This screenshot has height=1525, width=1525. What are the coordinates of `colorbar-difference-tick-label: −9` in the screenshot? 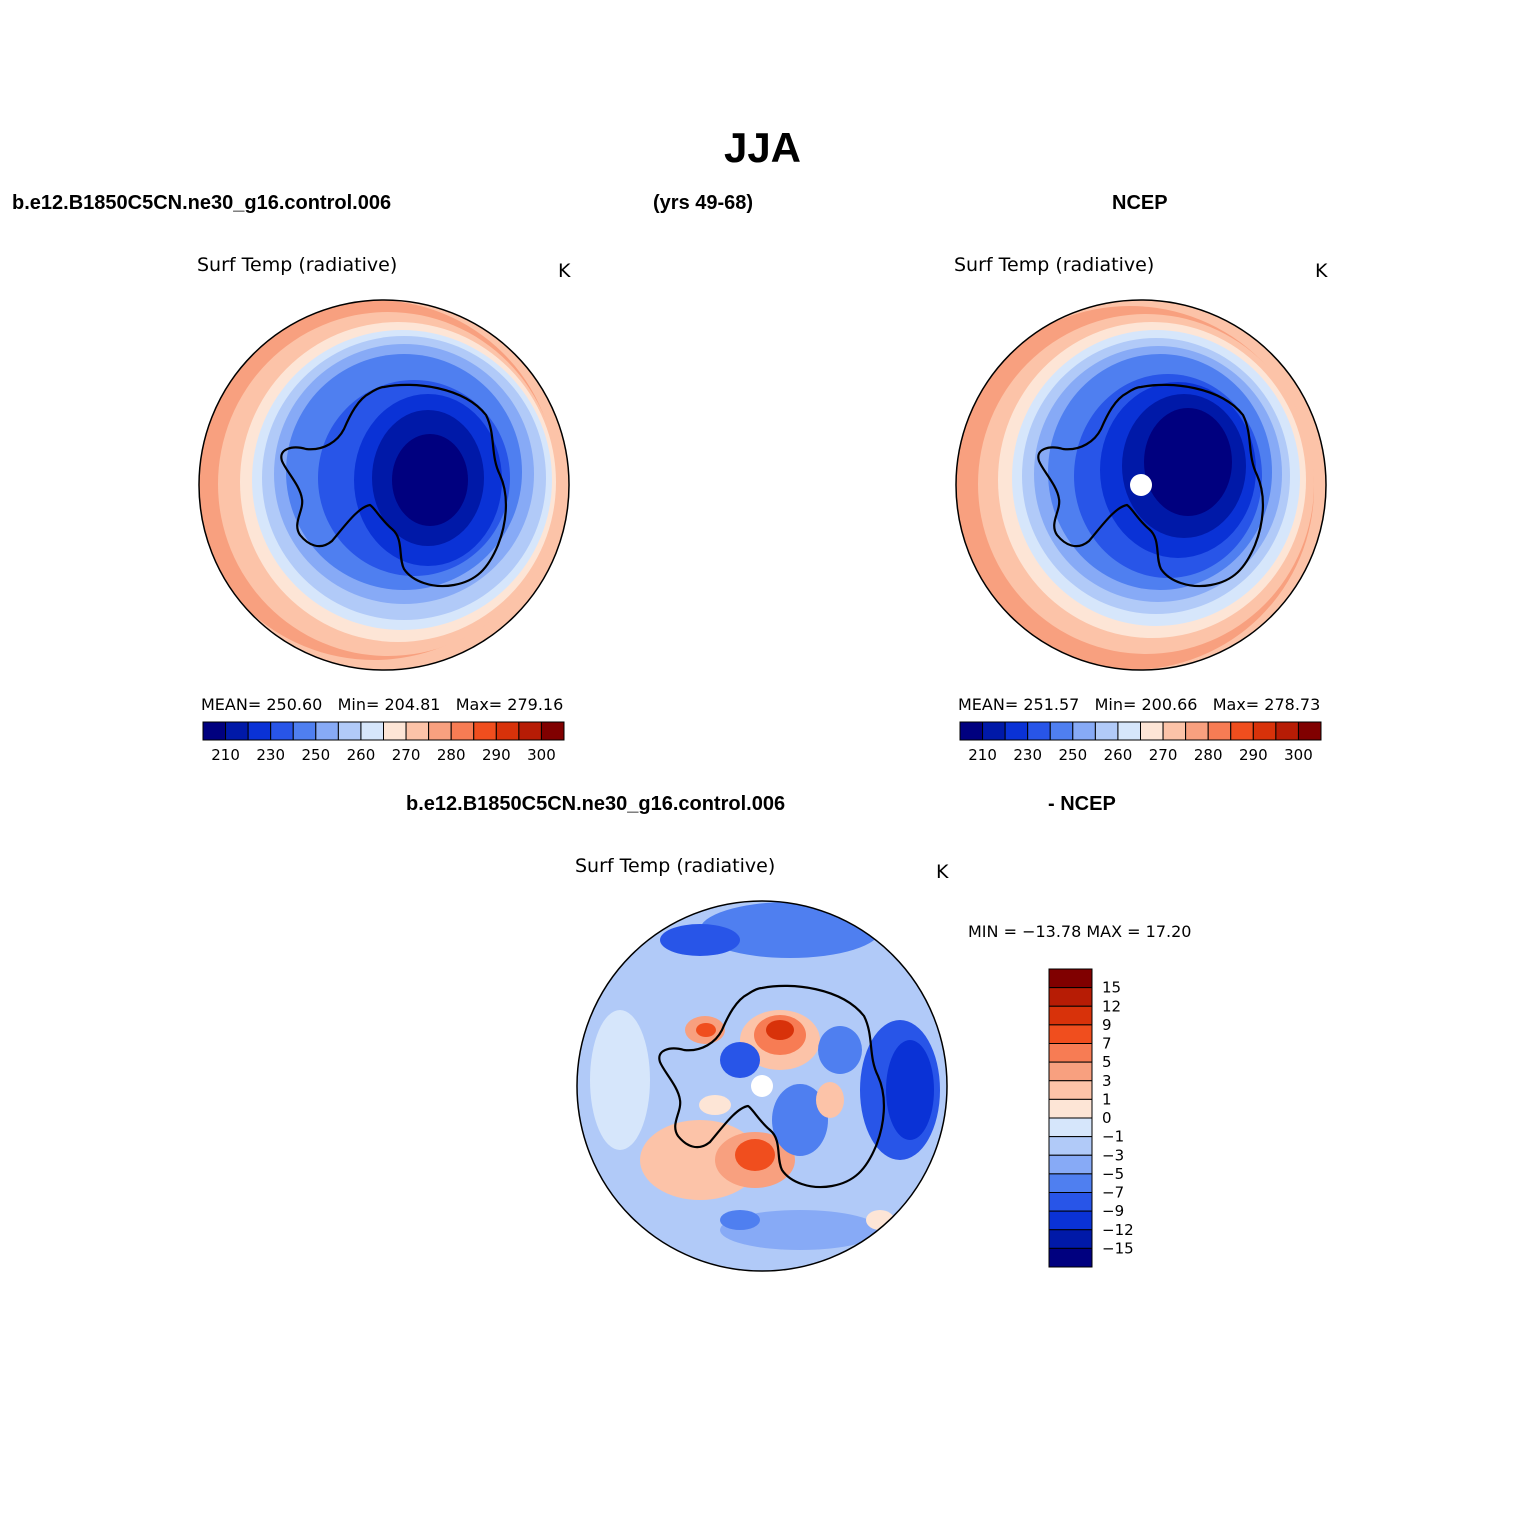 It's located at (1113, 1211).